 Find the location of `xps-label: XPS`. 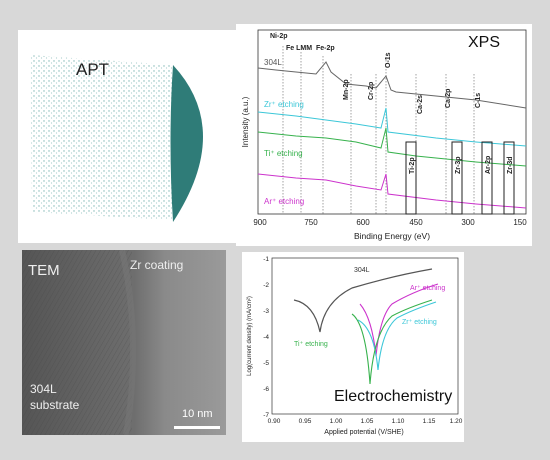

xps-label: XPS is located at coordinates (484, 42).